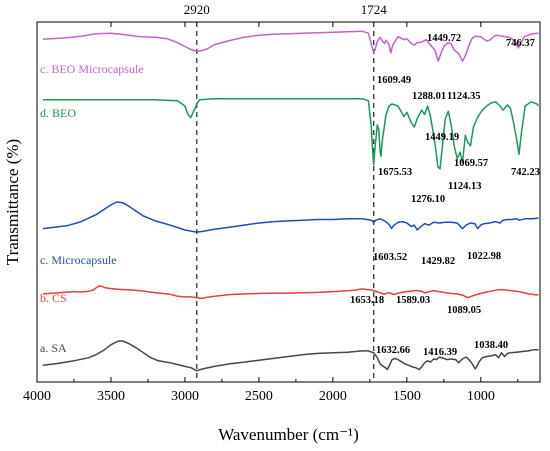 Image resolution: width=550 pixels, height=451 pixels. What do you see at coordinates (442, 137) in the screenshot?
I see `peak-label: 1449.19` at bounding box center [442, 137].